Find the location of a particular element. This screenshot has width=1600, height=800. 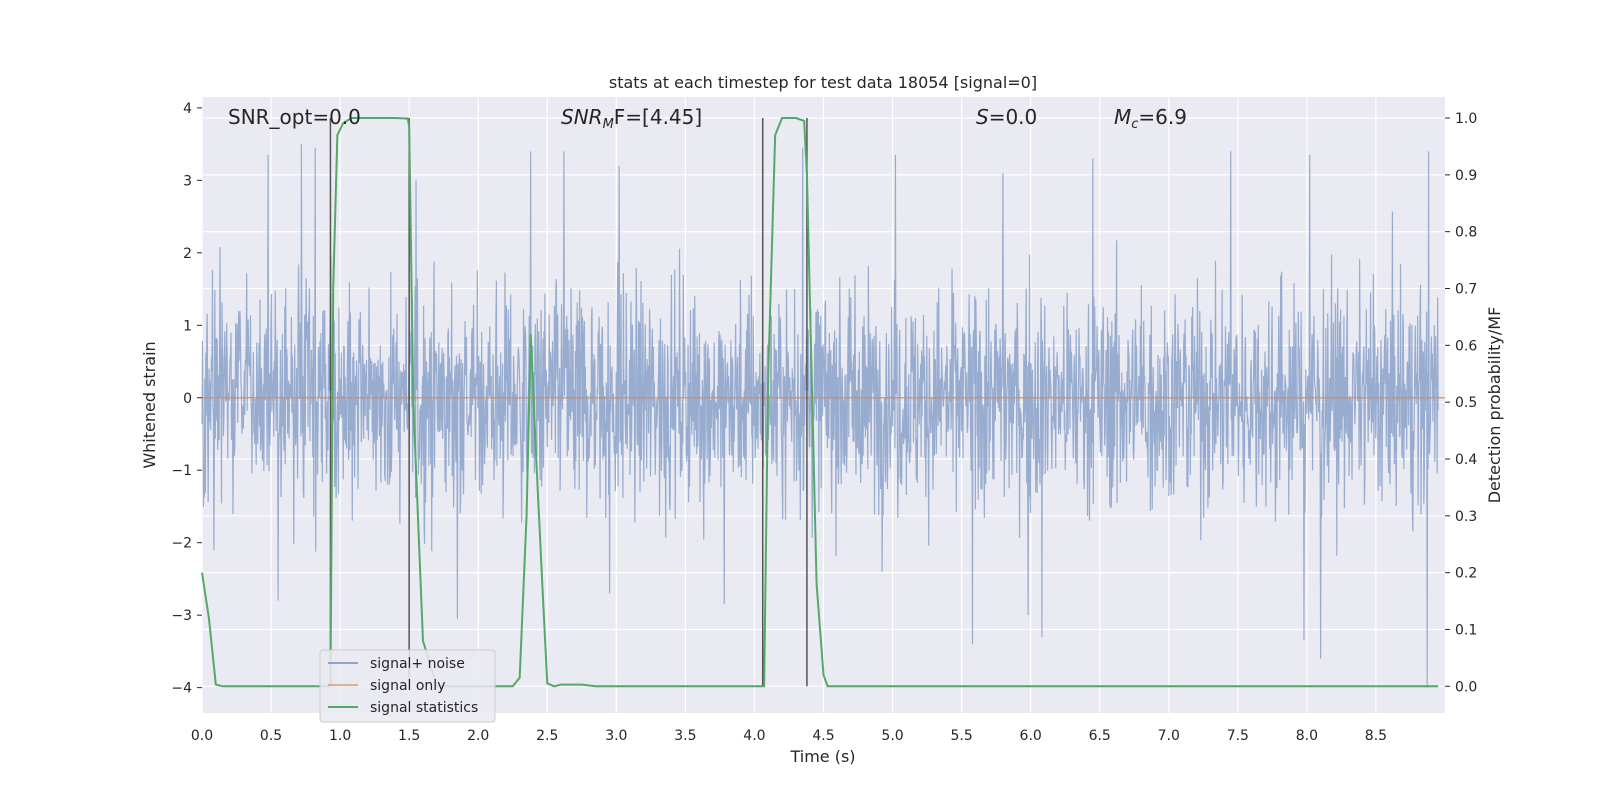

y2-tick-labels: 1.0 0.9 0.8 0.7 0.6 0.5 0.4 0.3 0.2 0.1 0.0 is located at coordinates (1461, 403).